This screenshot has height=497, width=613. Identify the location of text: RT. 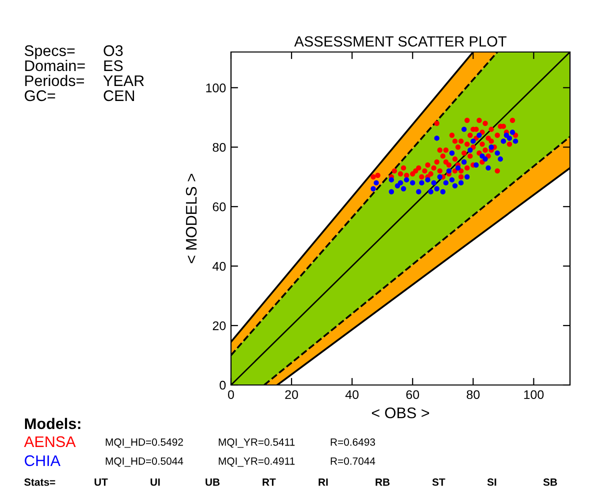
(269, 482).